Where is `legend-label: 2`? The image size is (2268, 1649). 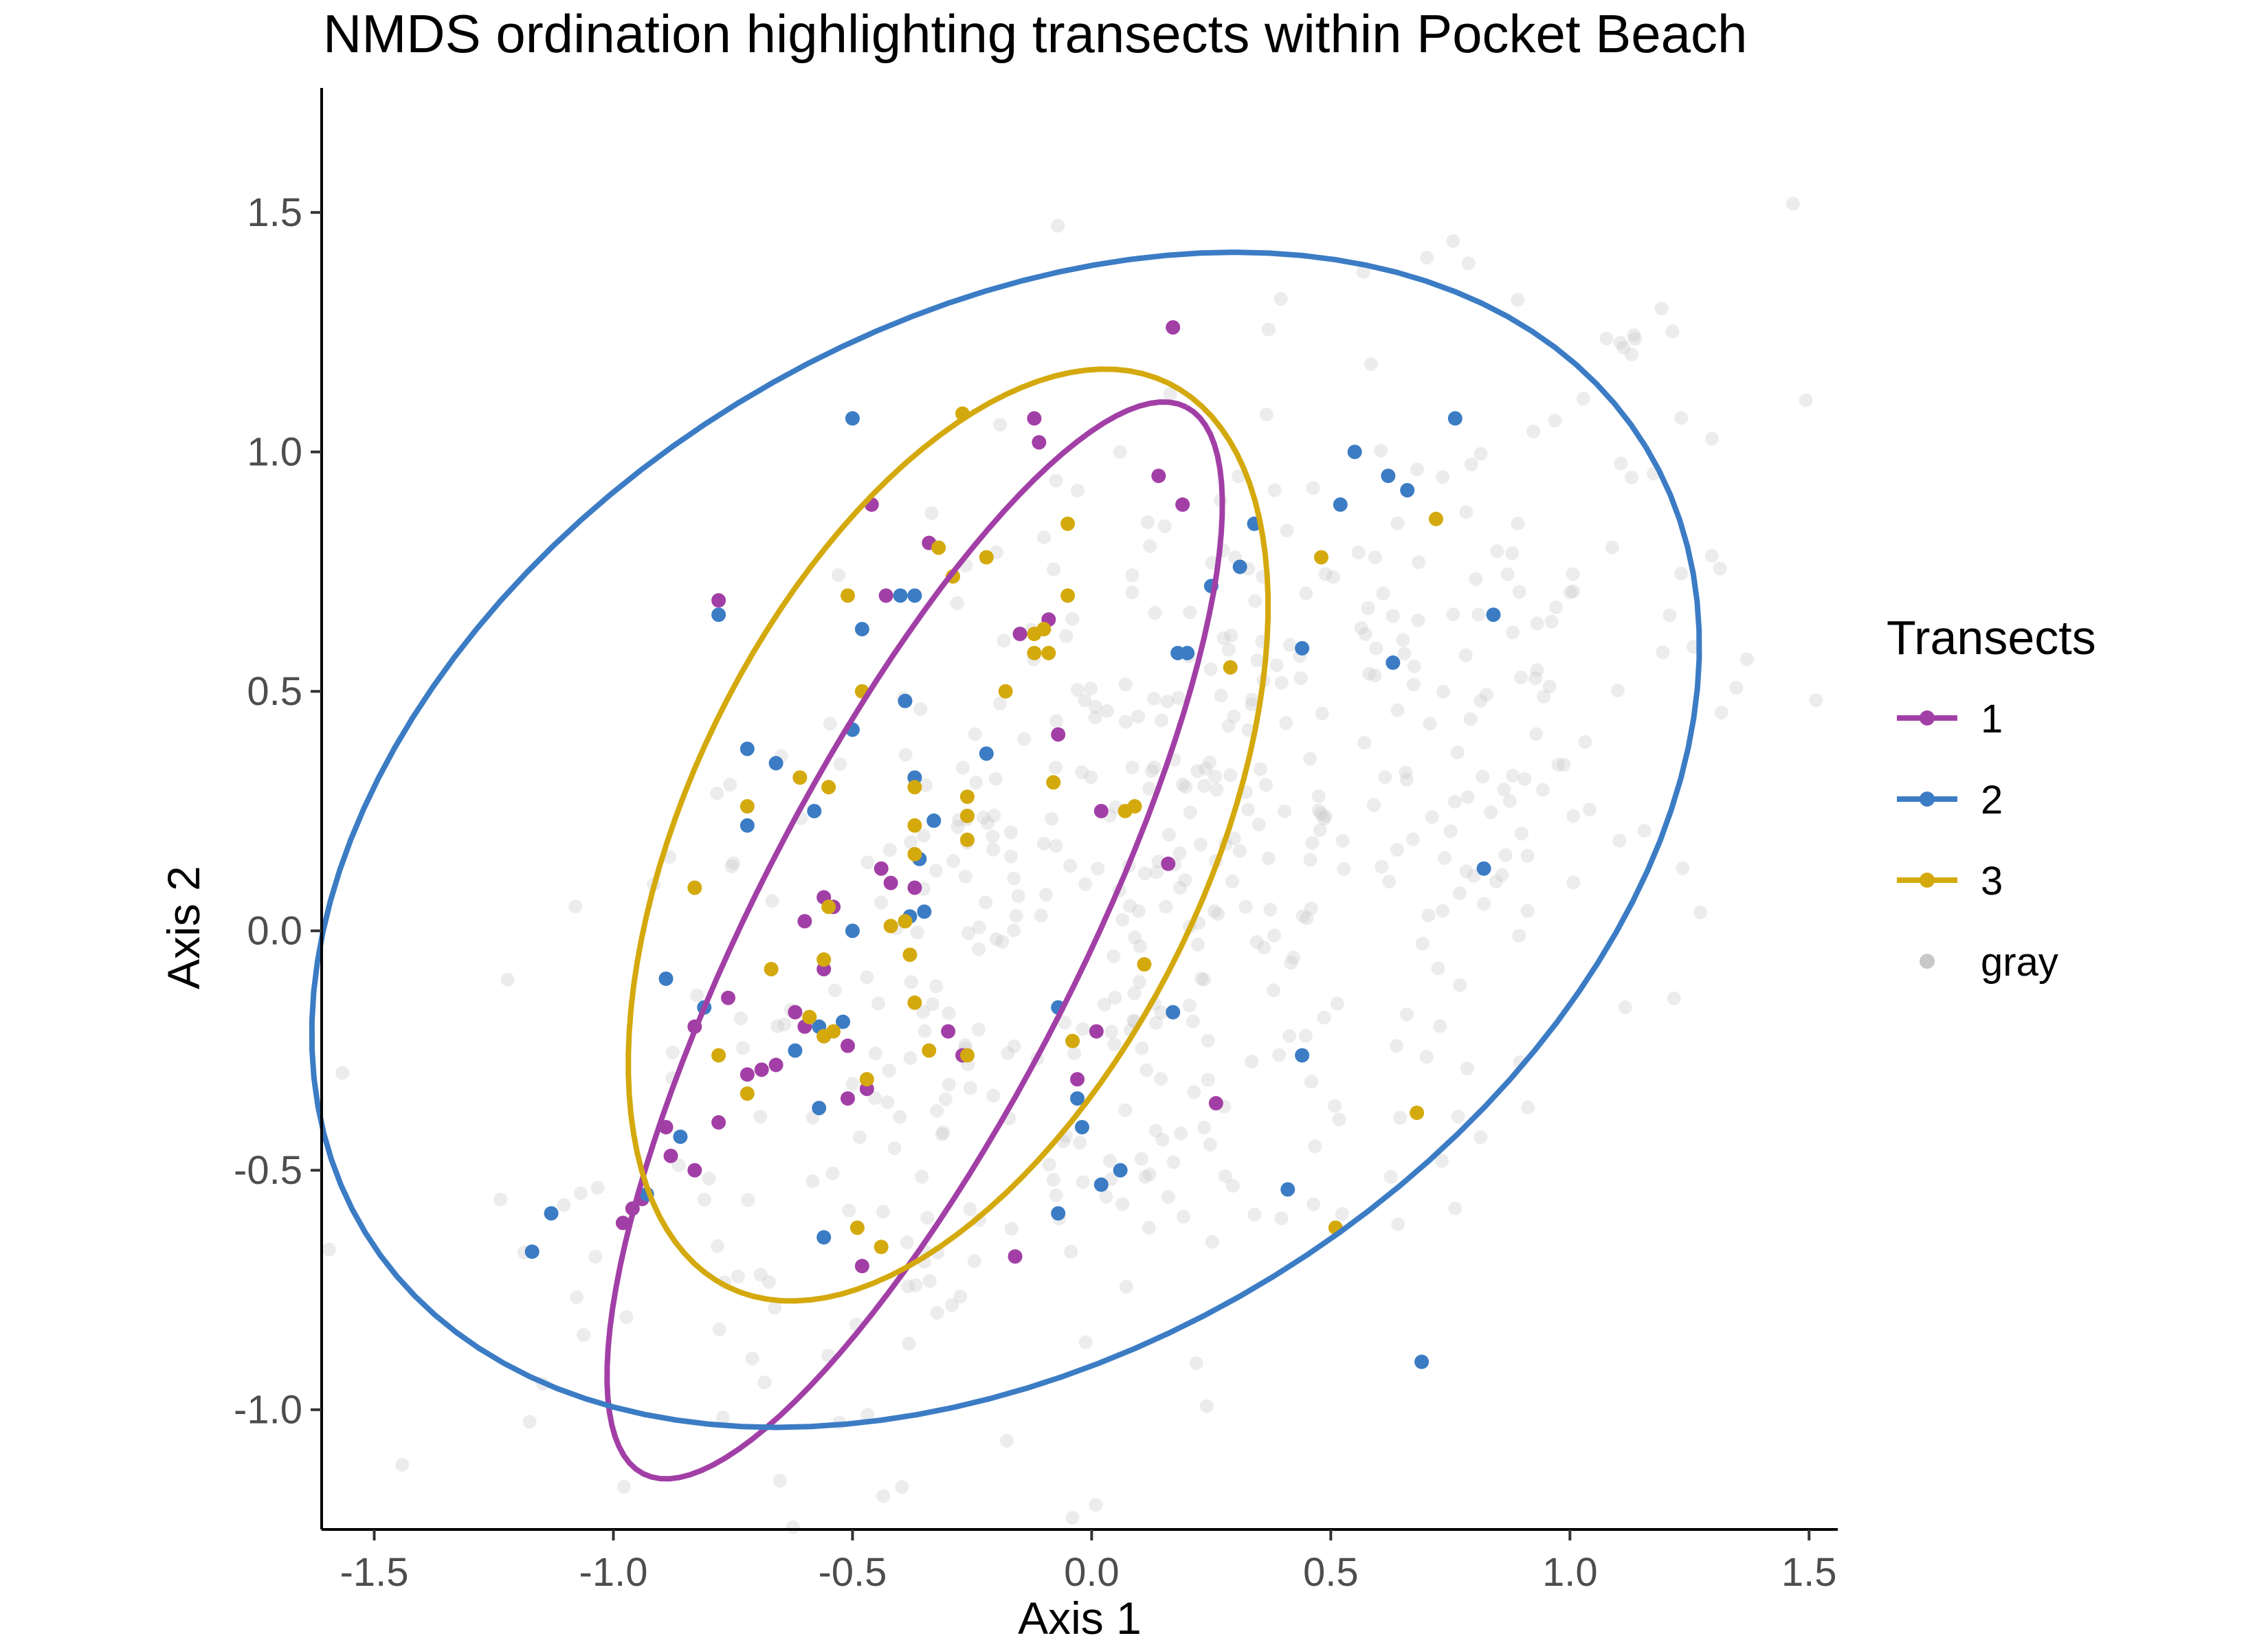 legend-label: 2 is located at coordinates (1992, 800).